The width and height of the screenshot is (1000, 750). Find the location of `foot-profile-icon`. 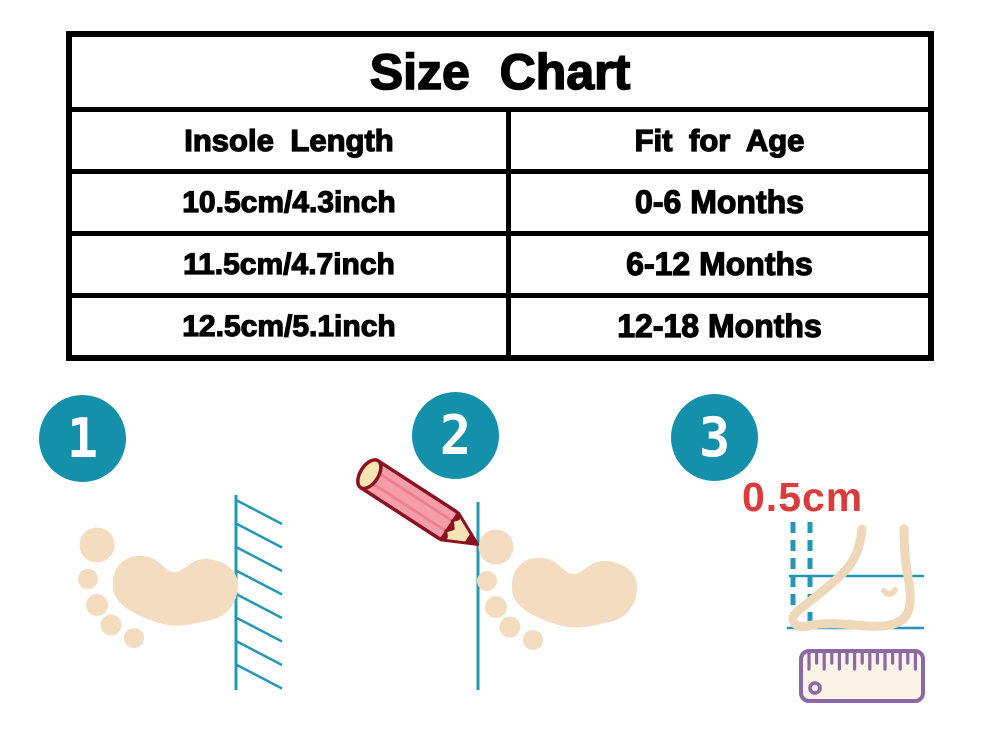

foot-profile-icon is located at coordinates (851, 578).